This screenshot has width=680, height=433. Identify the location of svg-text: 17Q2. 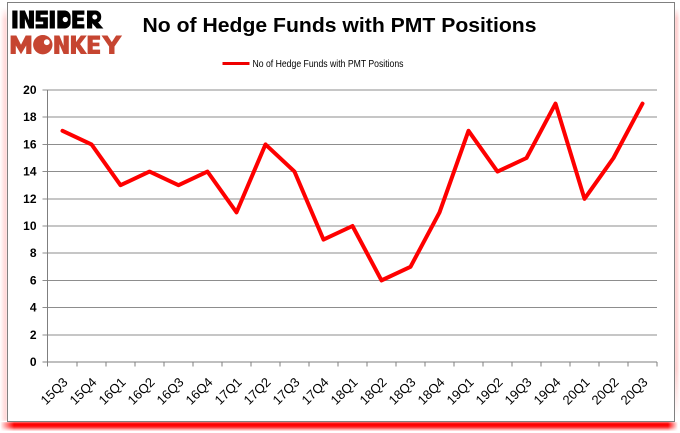
(257, 391).